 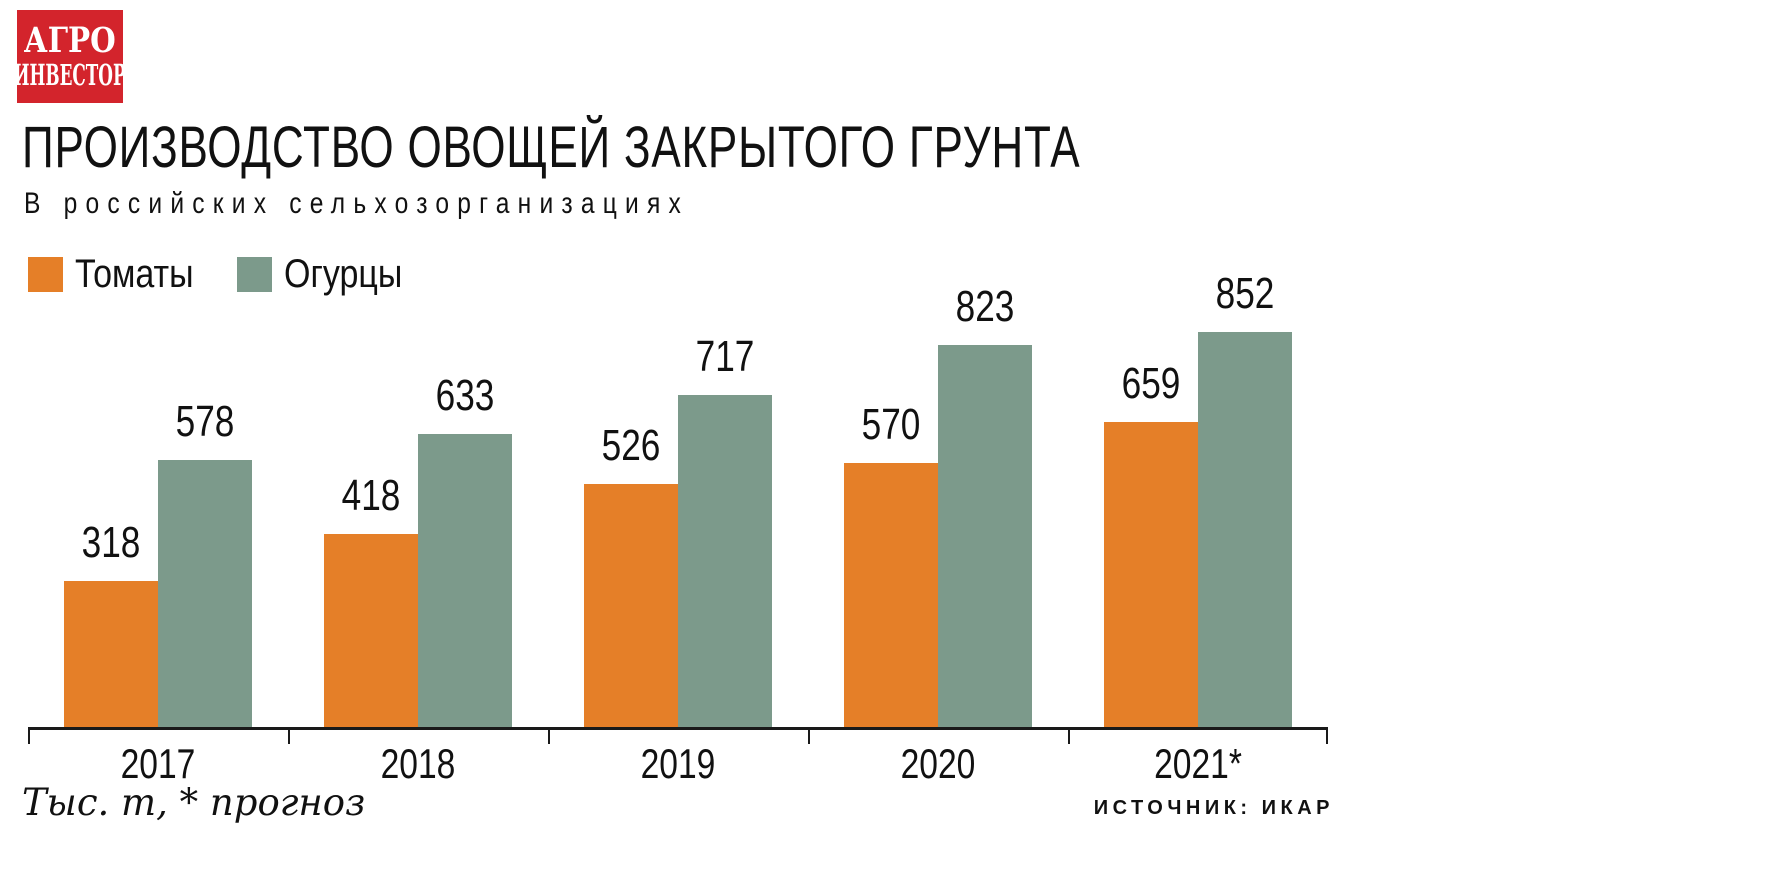 What do you see at coordinates (45, 274) in the screenshot?
I see `legend-swatch-tomatoes` at bounding box center [45, 274].